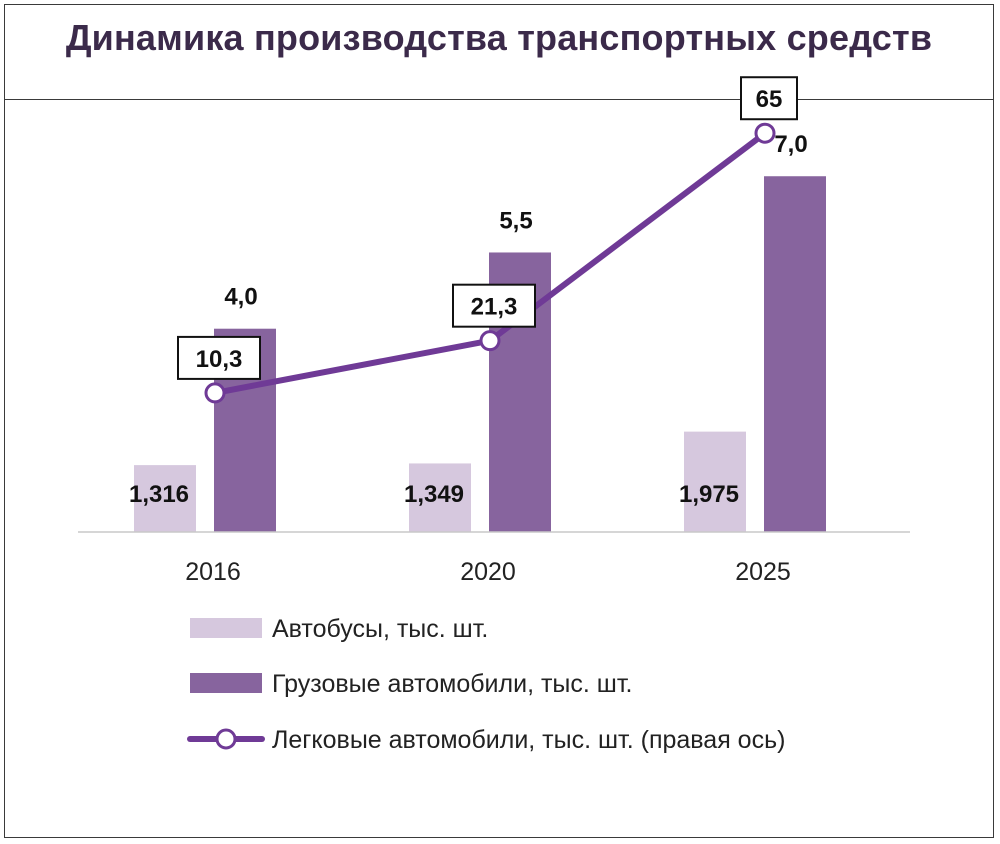 The image size is (1000, 844). What do you see at coordinates (488, 572) in the screenshot?
I see `x-tick-2020: 2020` at bounding box center [488, 572].